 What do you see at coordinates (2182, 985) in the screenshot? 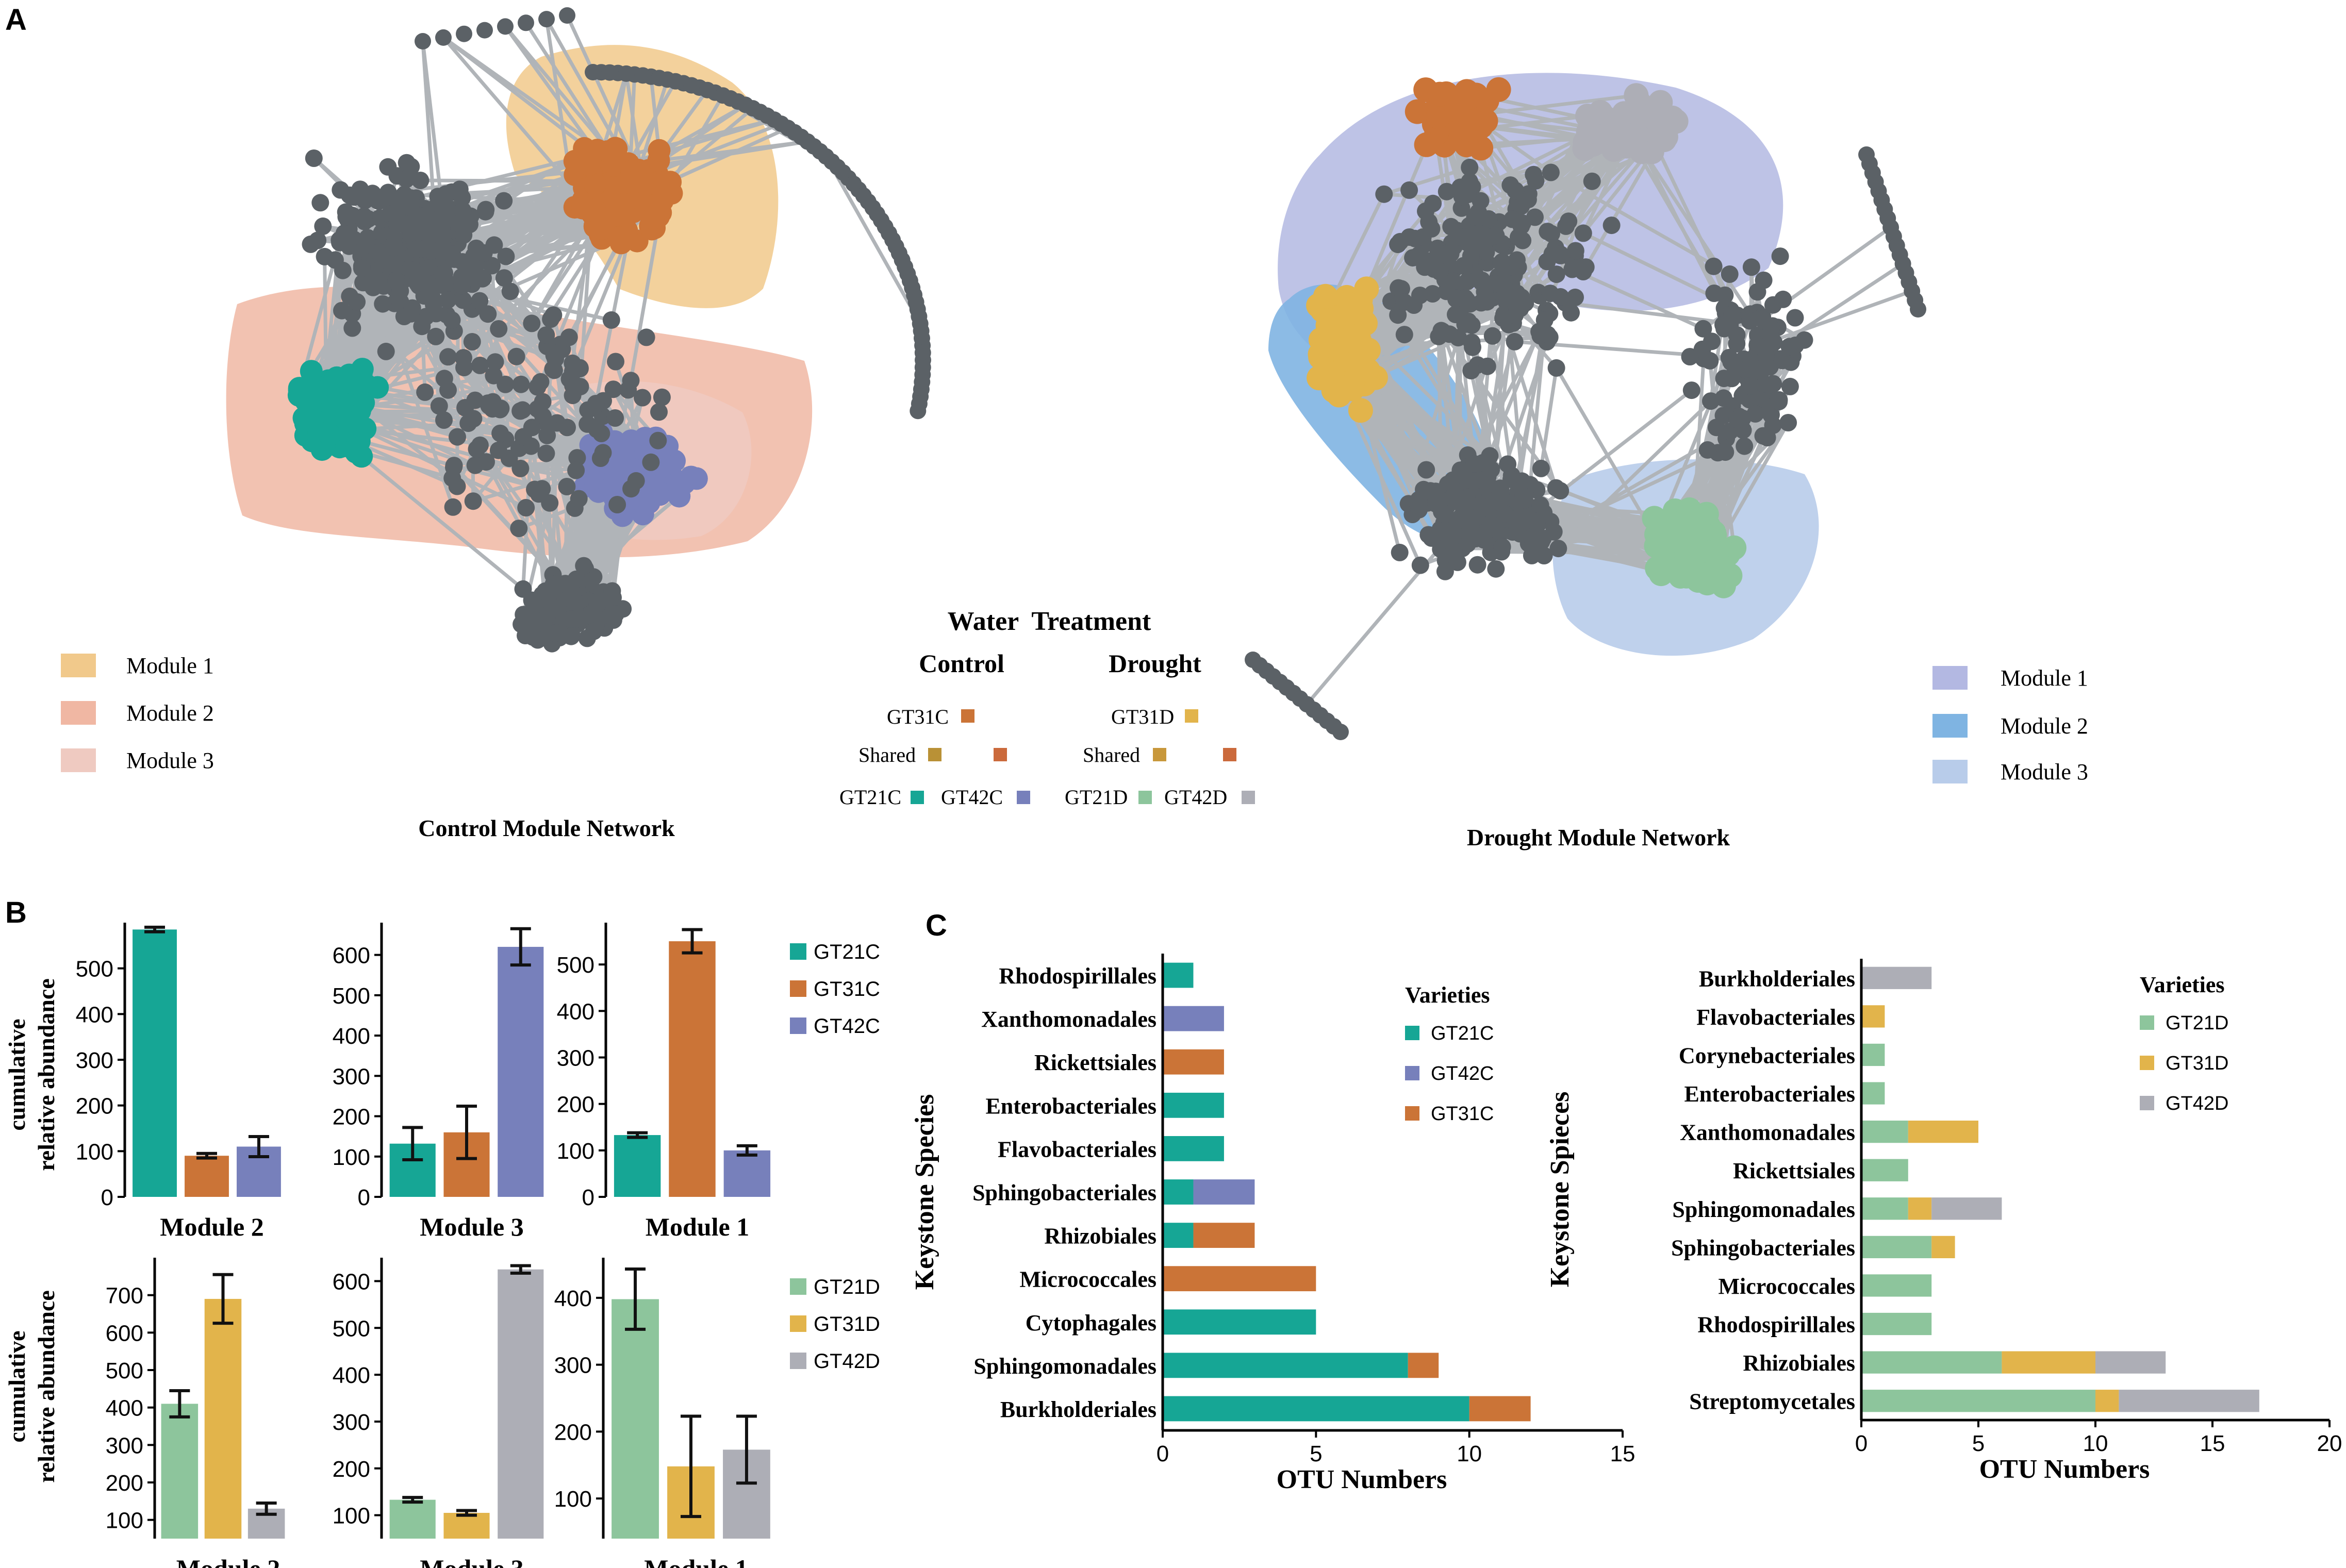
I see `legend-title: Varieties` at bounding box center [2182, 985].